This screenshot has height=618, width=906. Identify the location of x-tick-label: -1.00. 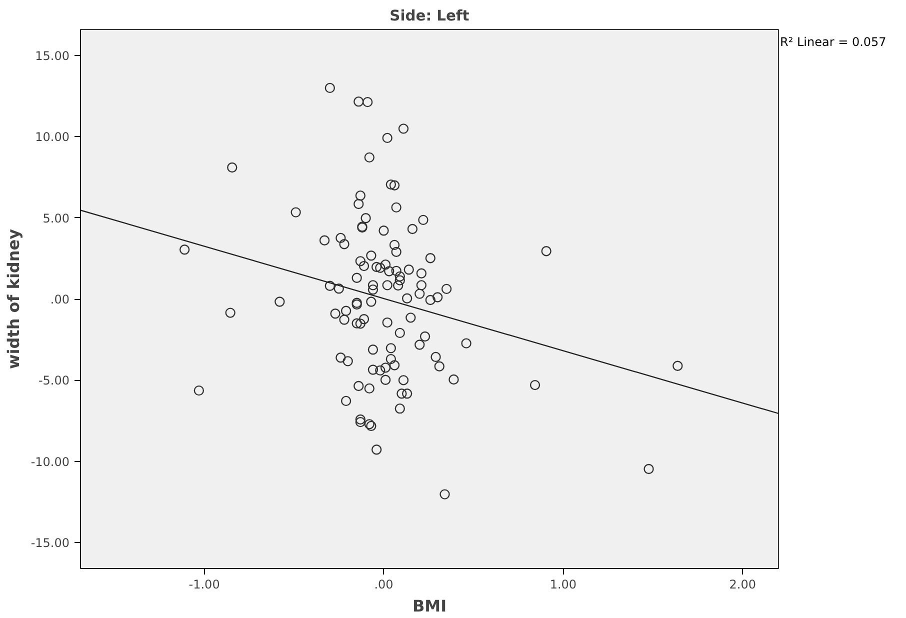
(204, 585).